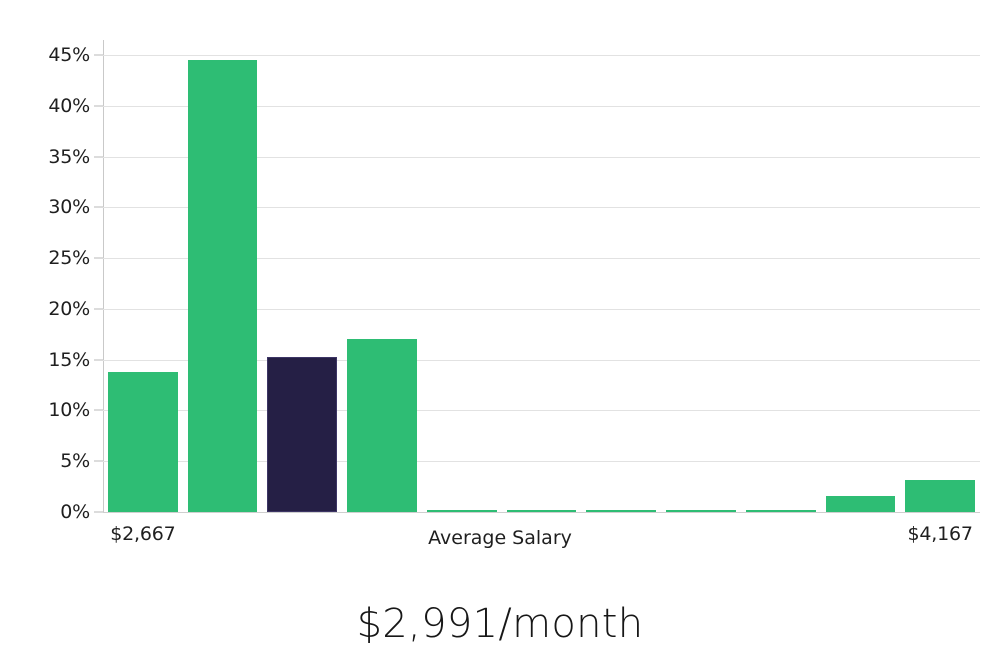 The width and height of the screenshot is (1000, 660). I want to click on bar-highlighted, so click(302, 434).